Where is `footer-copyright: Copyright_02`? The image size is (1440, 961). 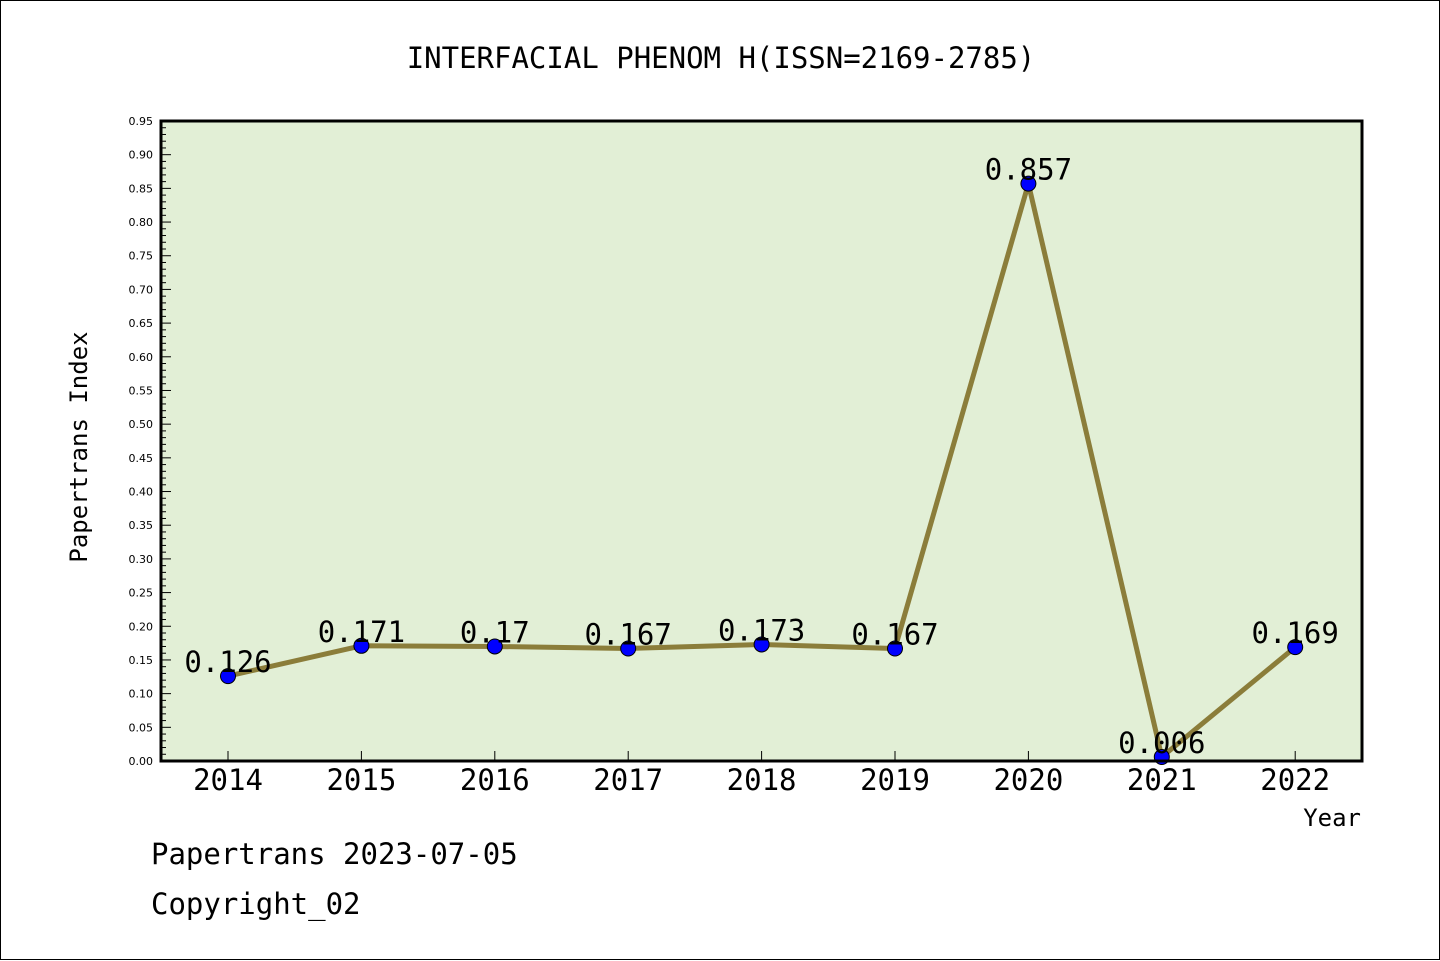
footer-copyright: Copyright_02 is located at coordinates (256, 904).